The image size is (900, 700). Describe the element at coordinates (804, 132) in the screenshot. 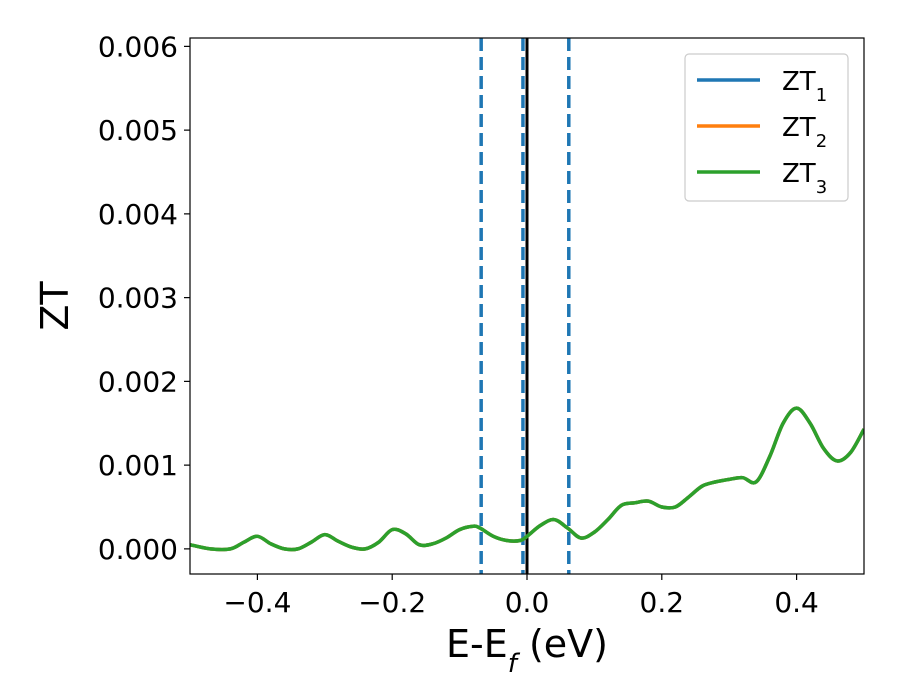

I see `legend-label-zt2: ZT2` at that location.